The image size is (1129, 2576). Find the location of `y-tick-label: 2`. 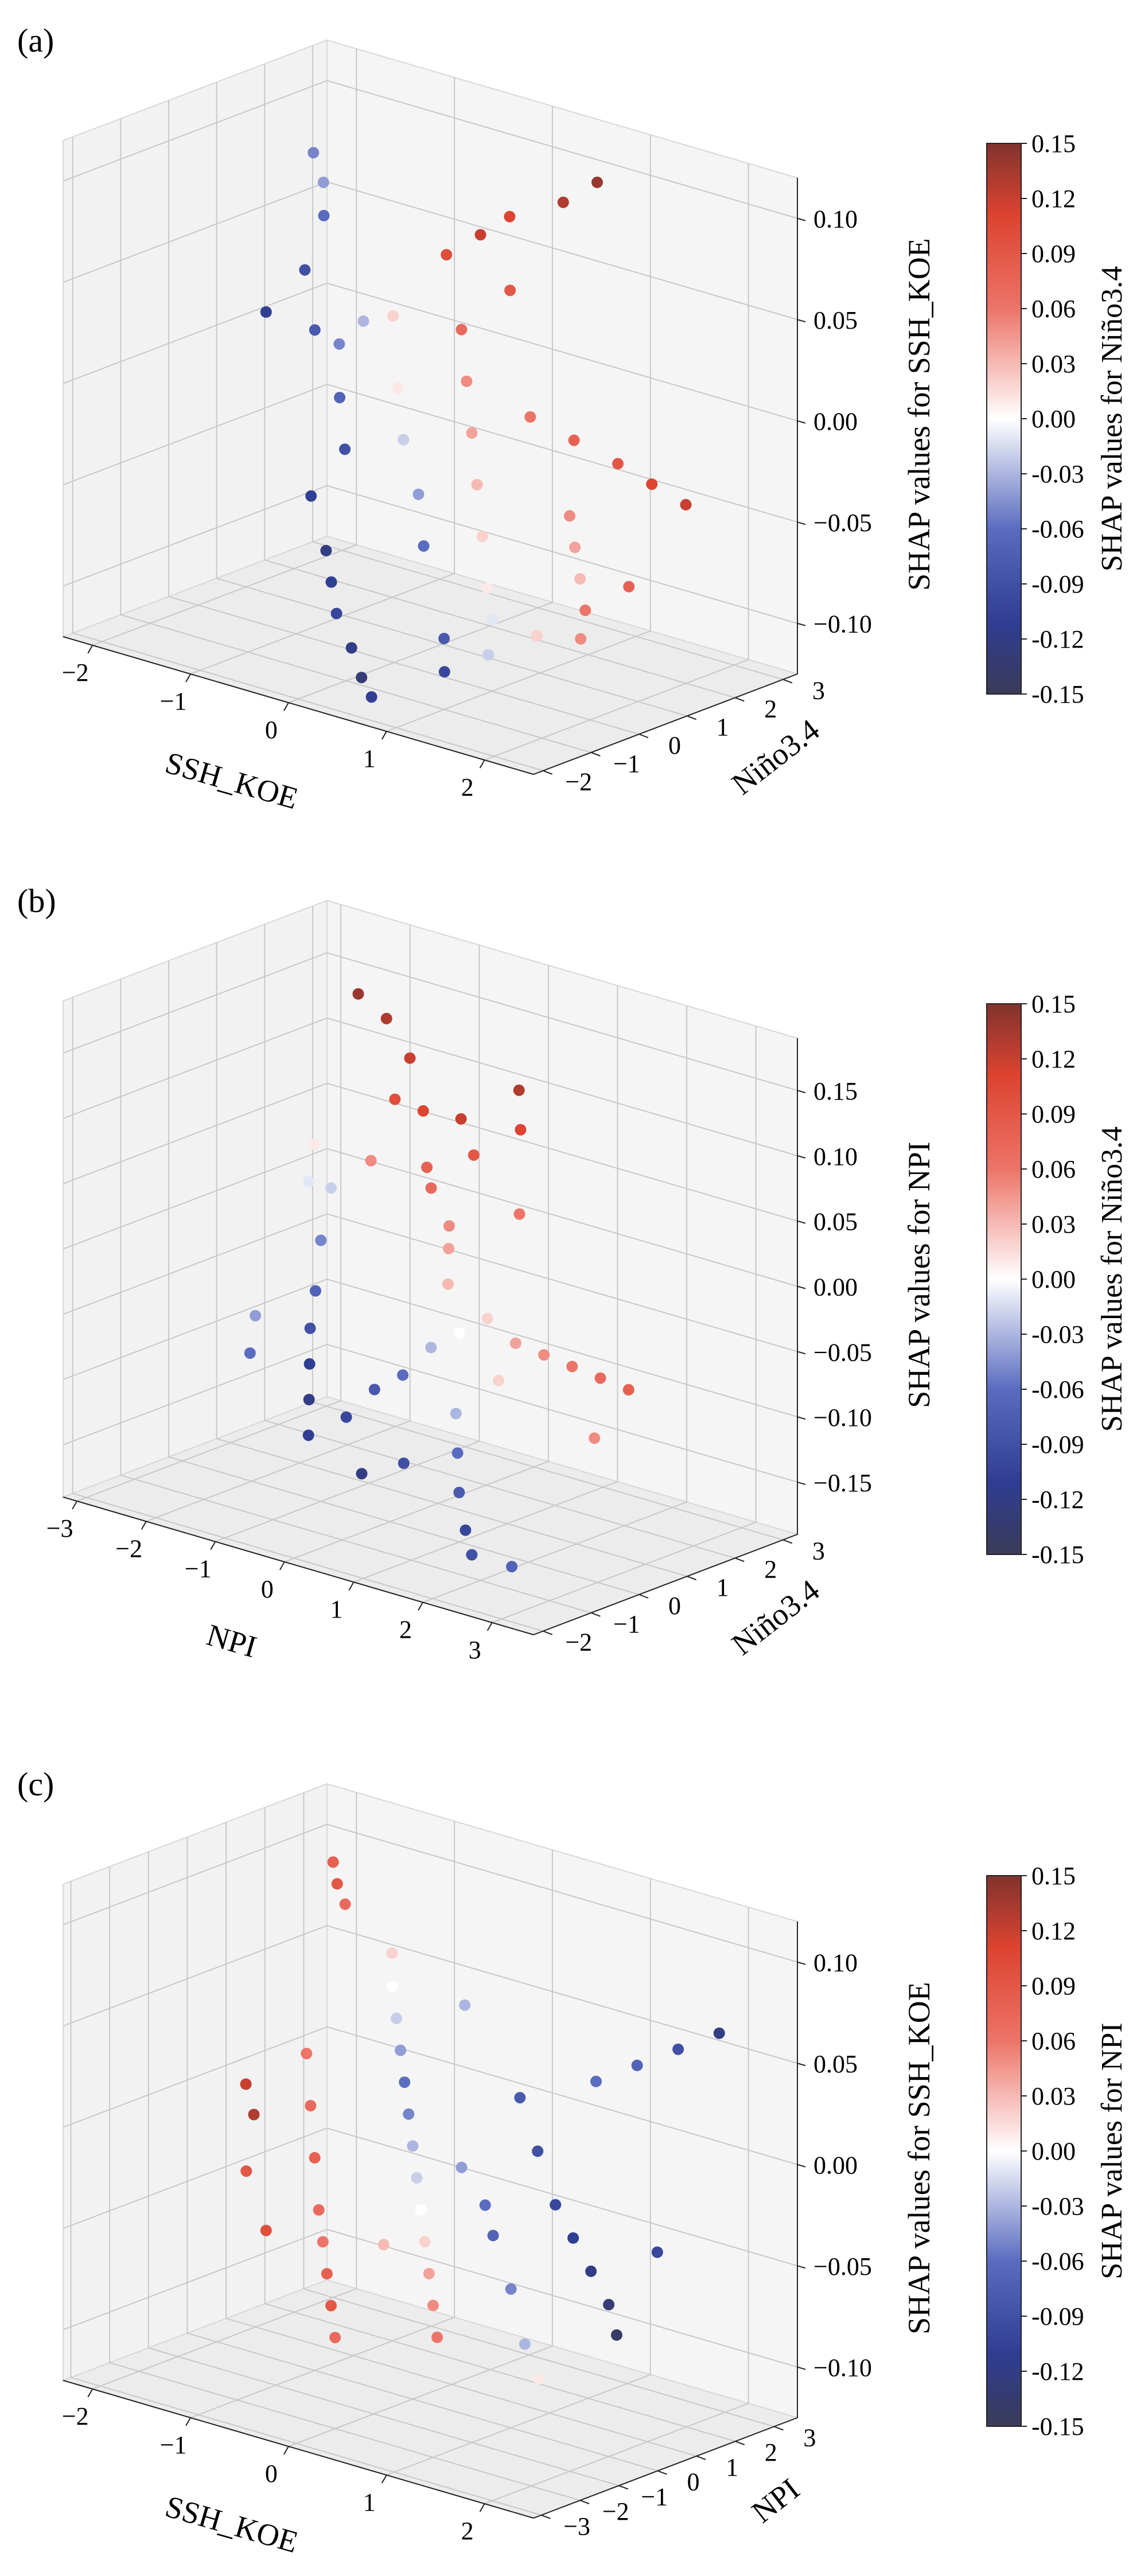

y-tick-label: 2 is located at coordinates (771, 709).